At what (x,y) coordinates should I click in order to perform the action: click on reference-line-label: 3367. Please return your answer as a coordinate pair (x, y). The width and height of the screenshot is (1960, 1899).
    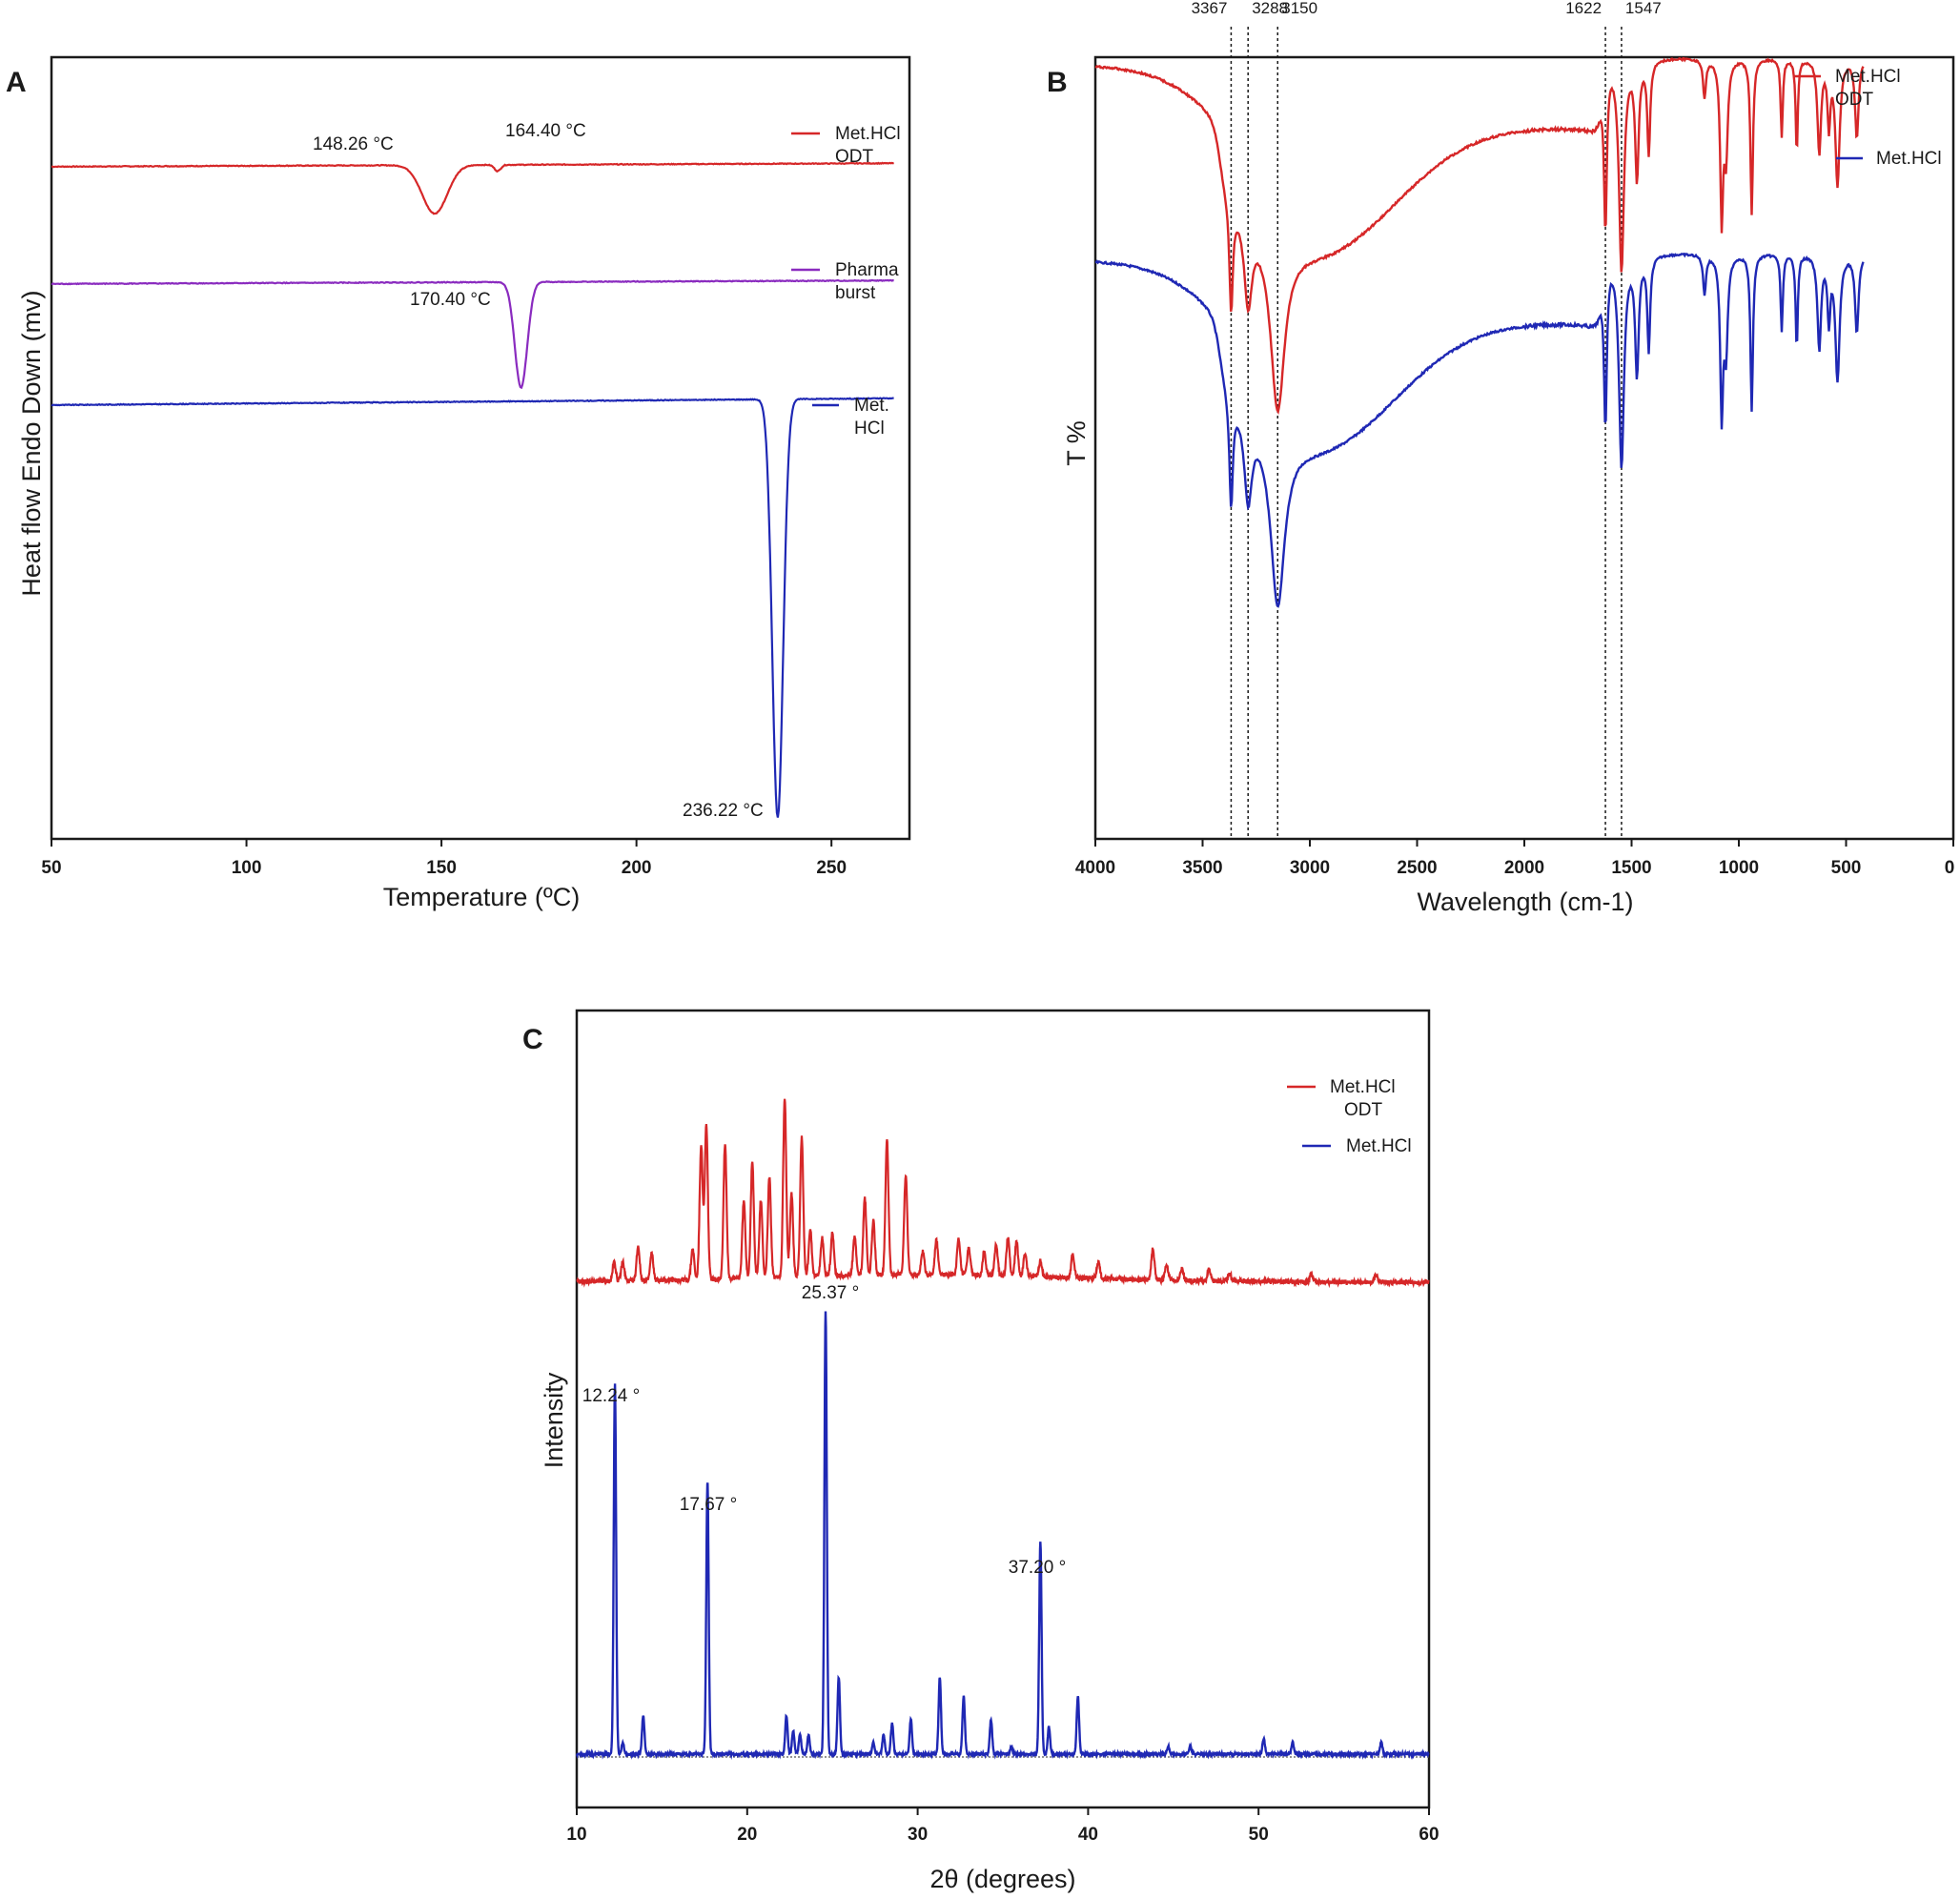
    Looking at the image, I should click on (1210, 8).